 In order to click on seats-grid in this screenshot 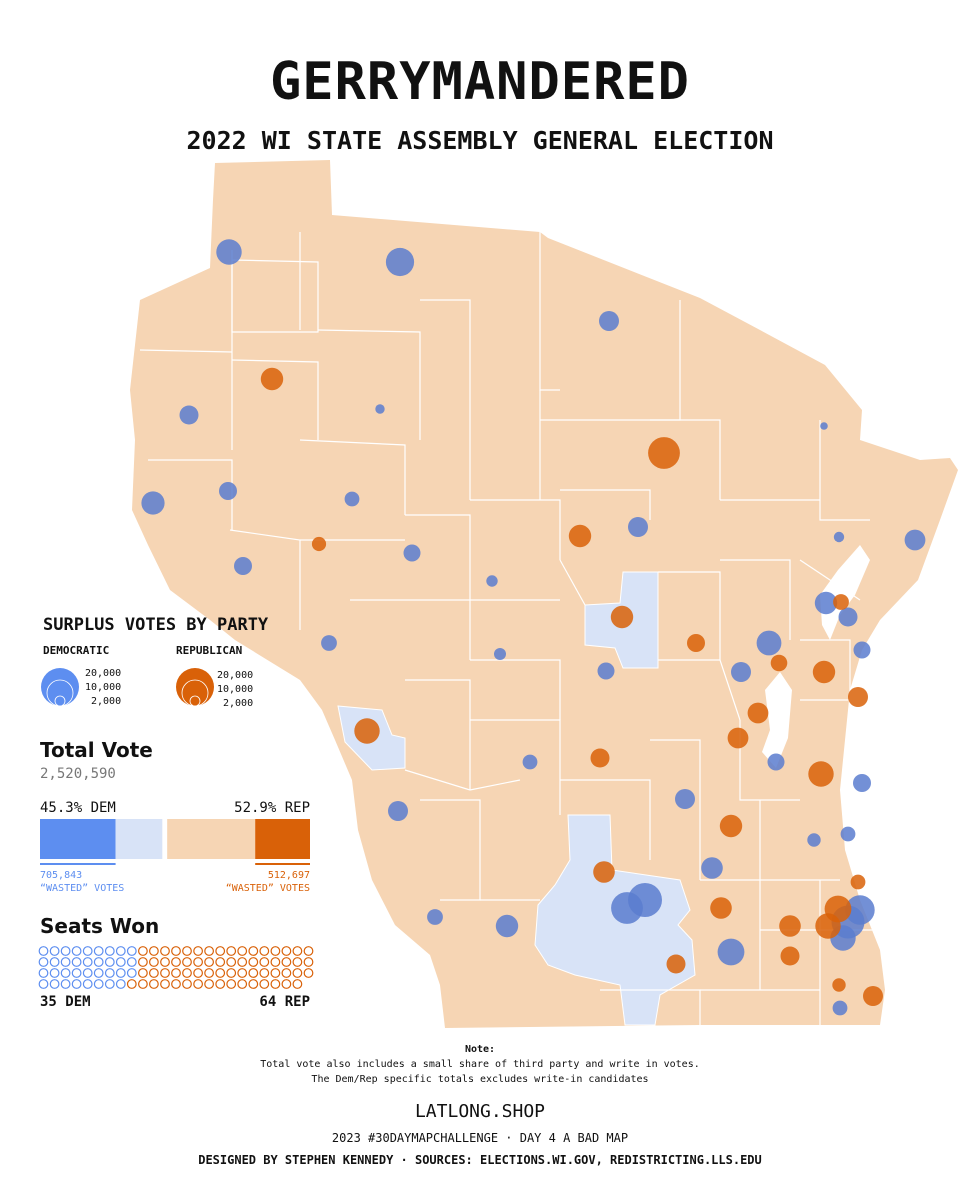, I will do `click(176, 967)`.